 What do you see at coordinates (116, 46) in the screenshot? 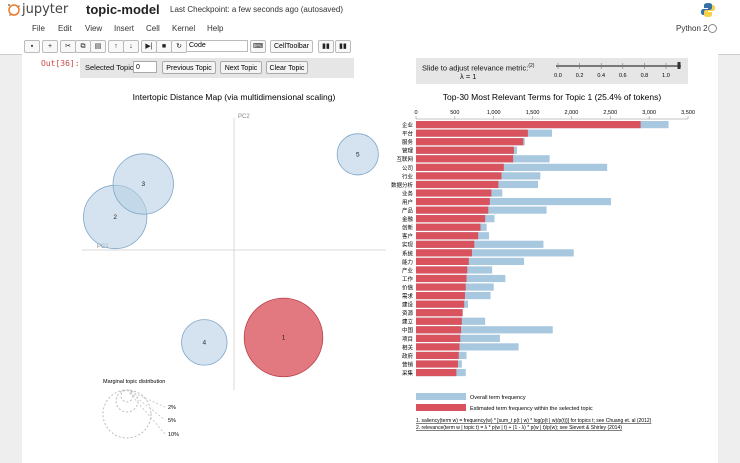
I see `move-up-icon: ↑` at bounding box center [116, 46].